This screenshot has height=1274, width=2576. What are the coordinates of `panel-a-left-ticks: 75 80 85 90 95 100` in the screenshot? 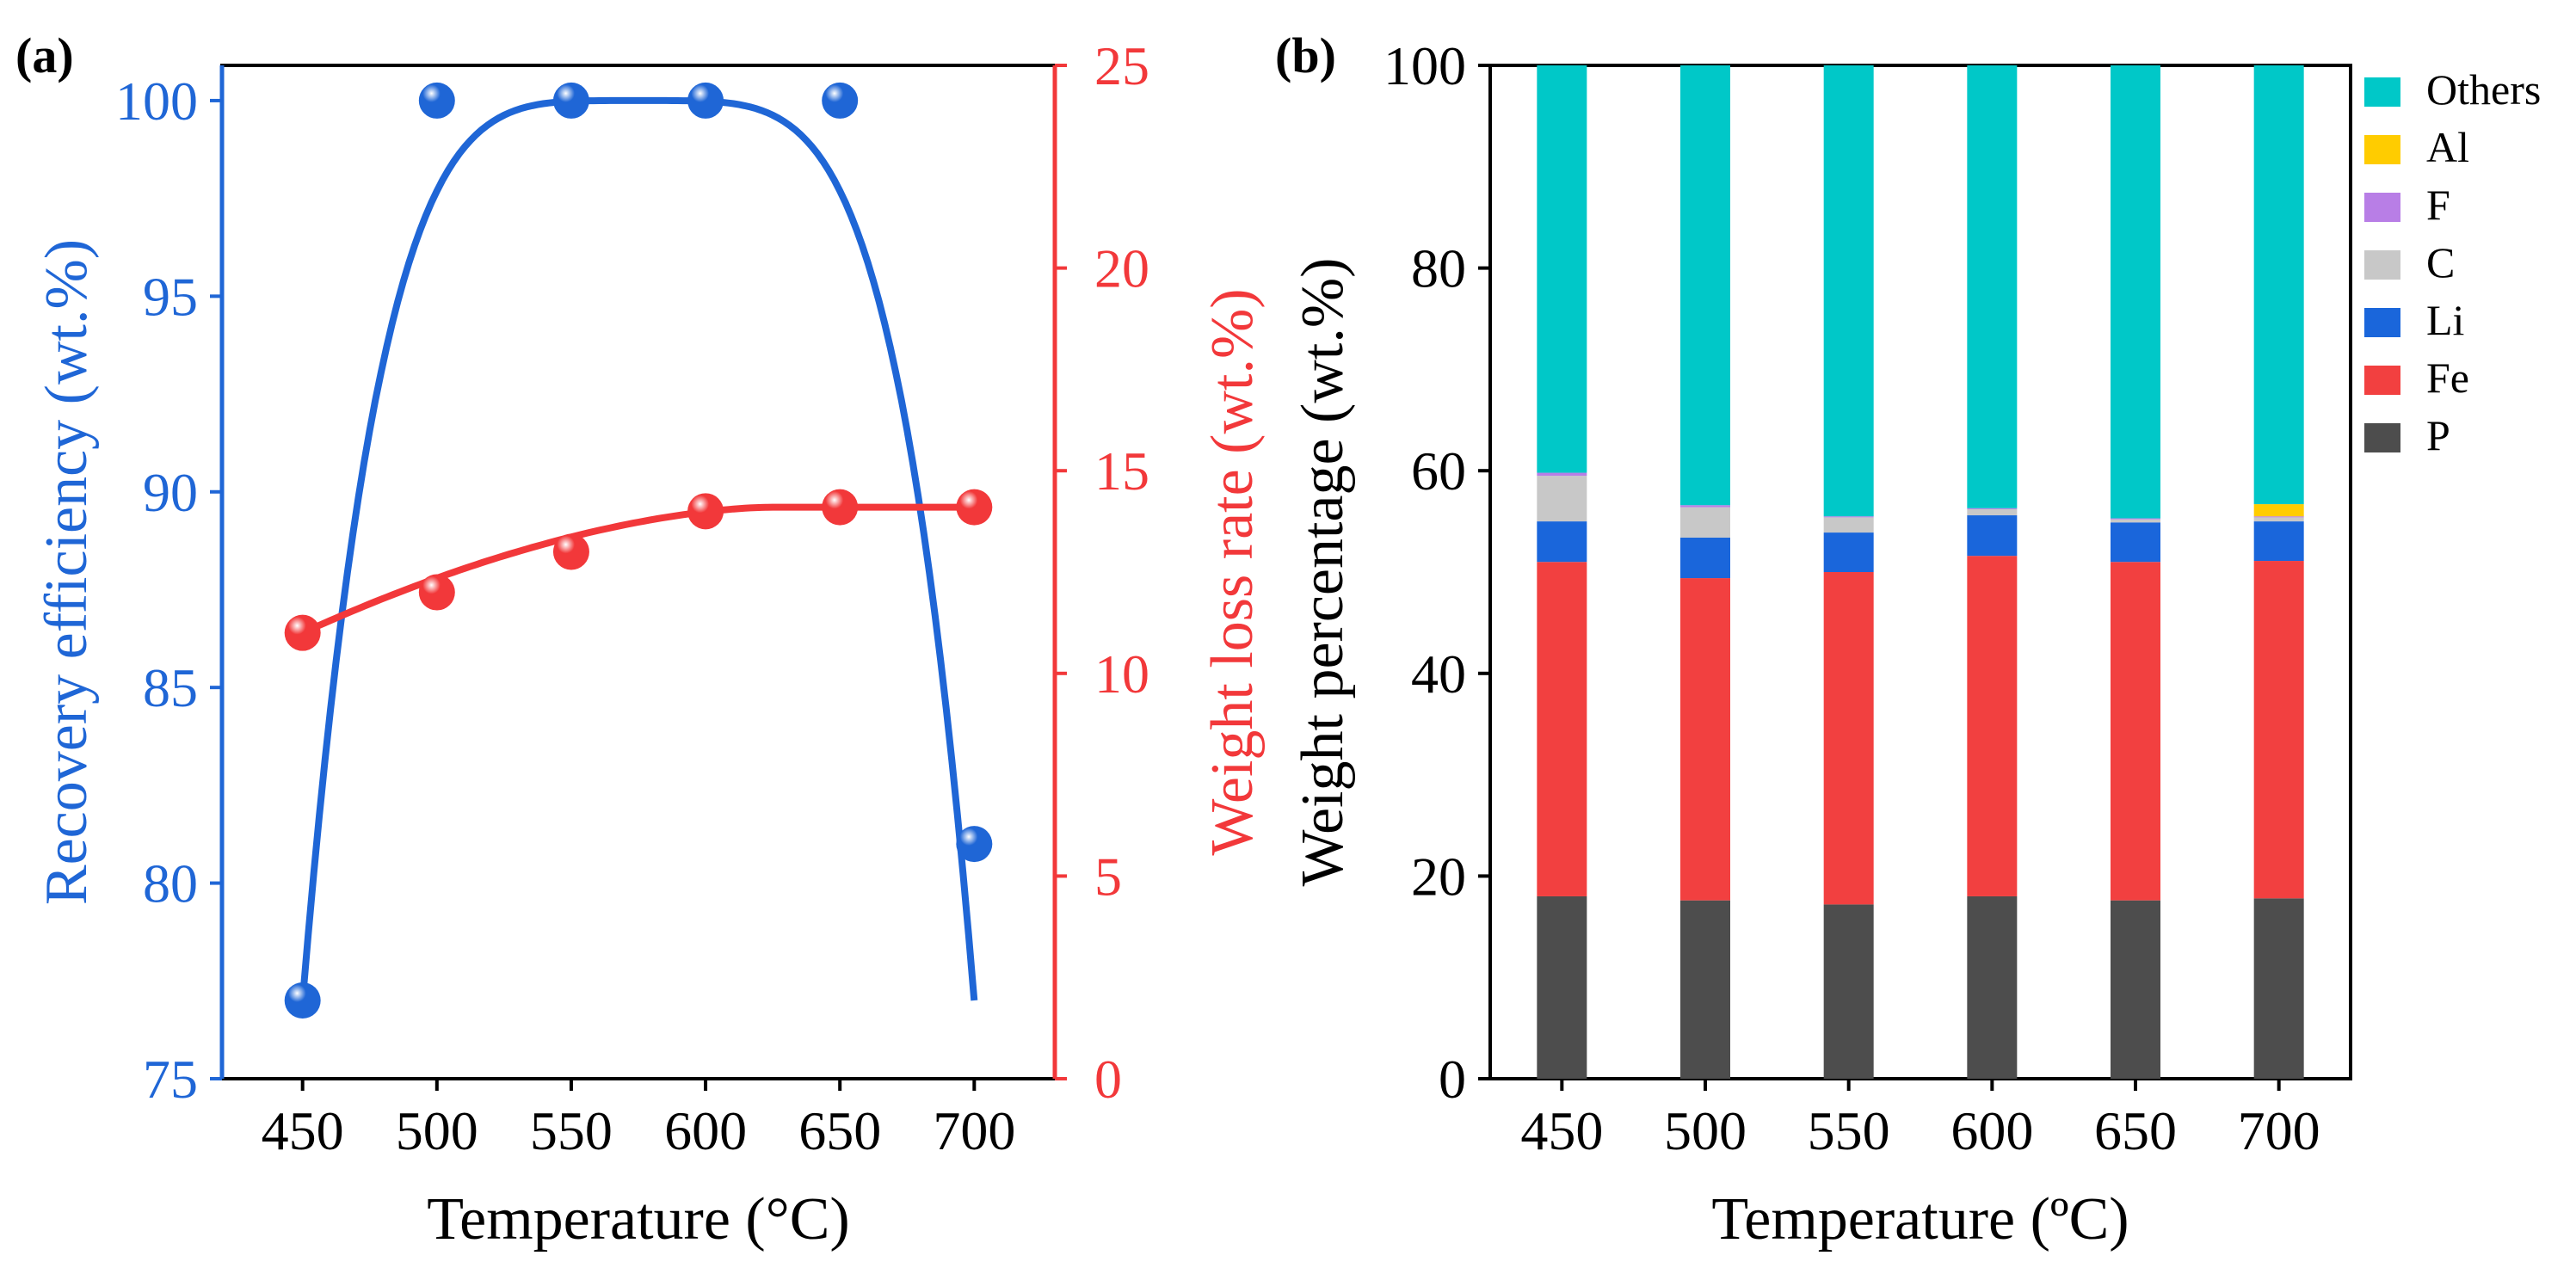 It's located at (168, 590).